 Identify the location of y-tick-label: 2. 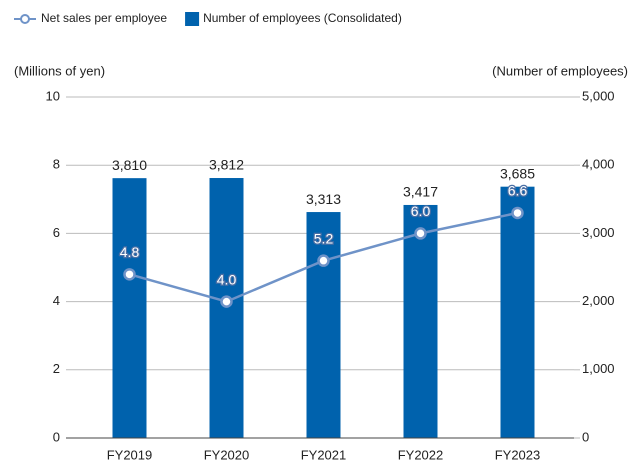
(56, 368).